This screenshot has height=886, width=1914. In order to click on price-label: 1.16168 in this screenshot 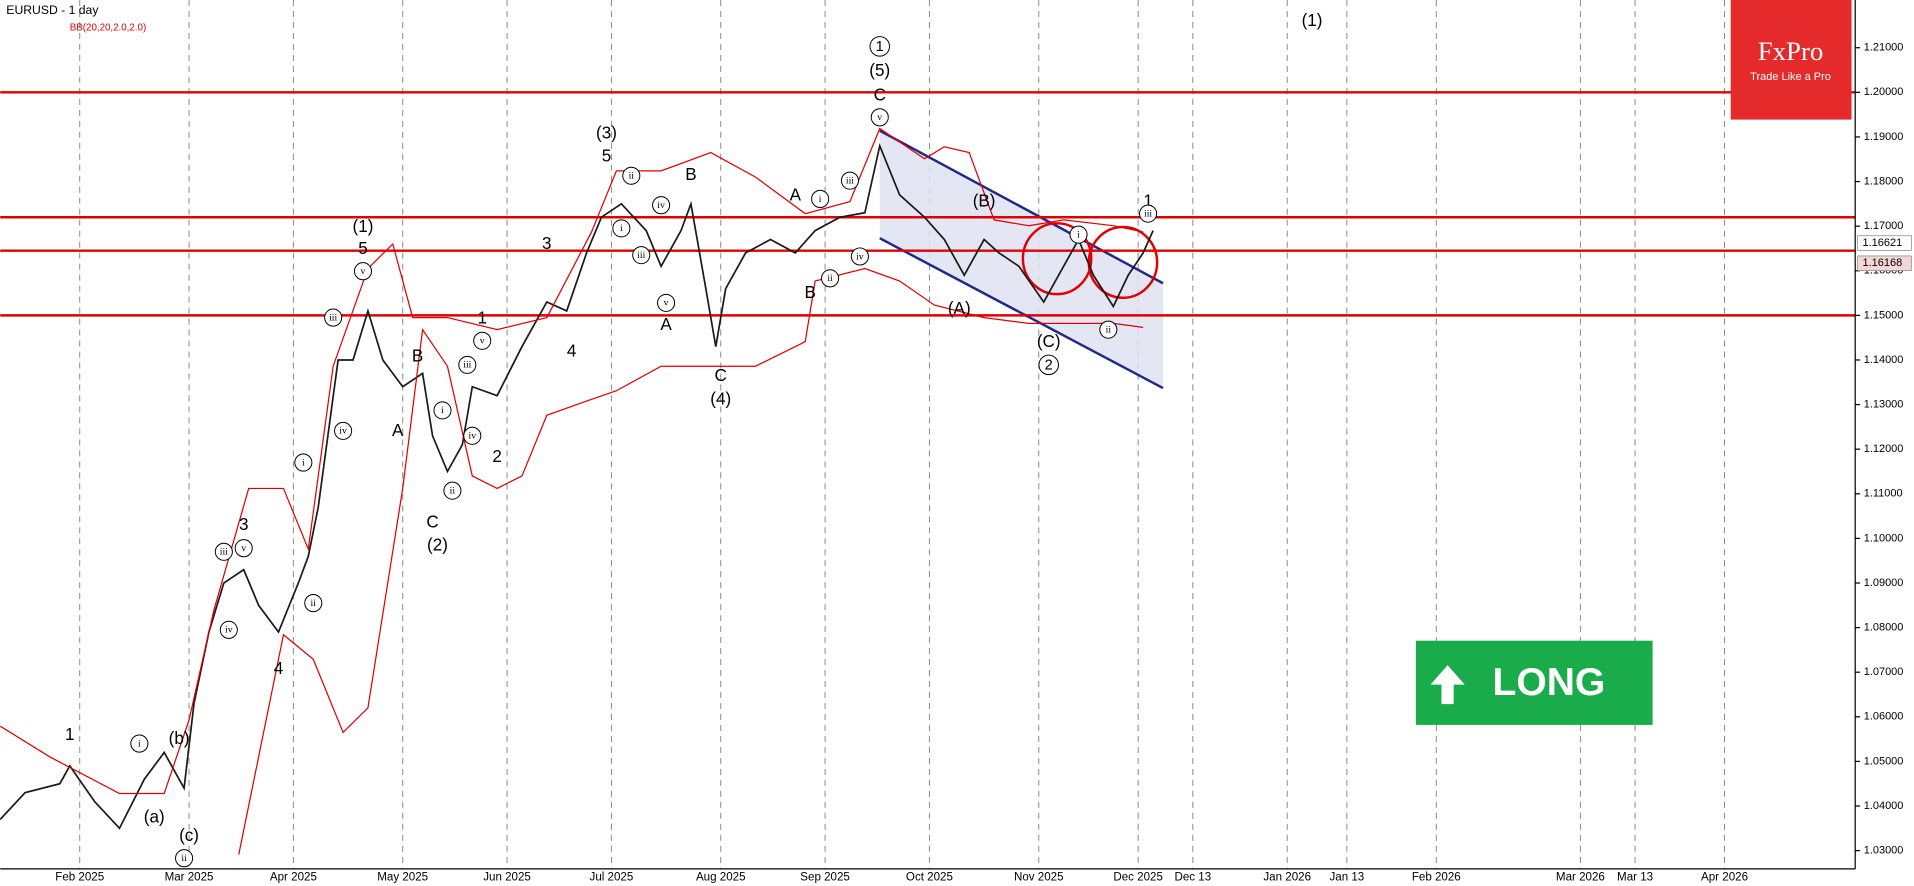, I will do `click(1883, 263)`.